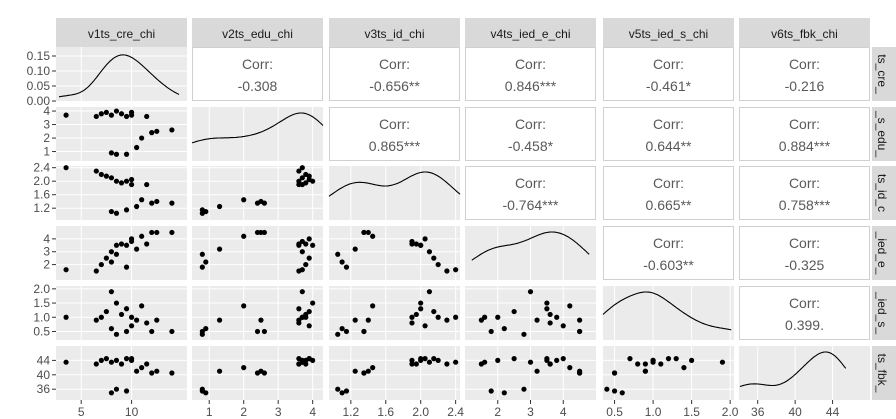  What do you see at coordinates (531, 86) in the screenshot?
I see `corr-value: 0.846***` at bounding box center [531, 86].